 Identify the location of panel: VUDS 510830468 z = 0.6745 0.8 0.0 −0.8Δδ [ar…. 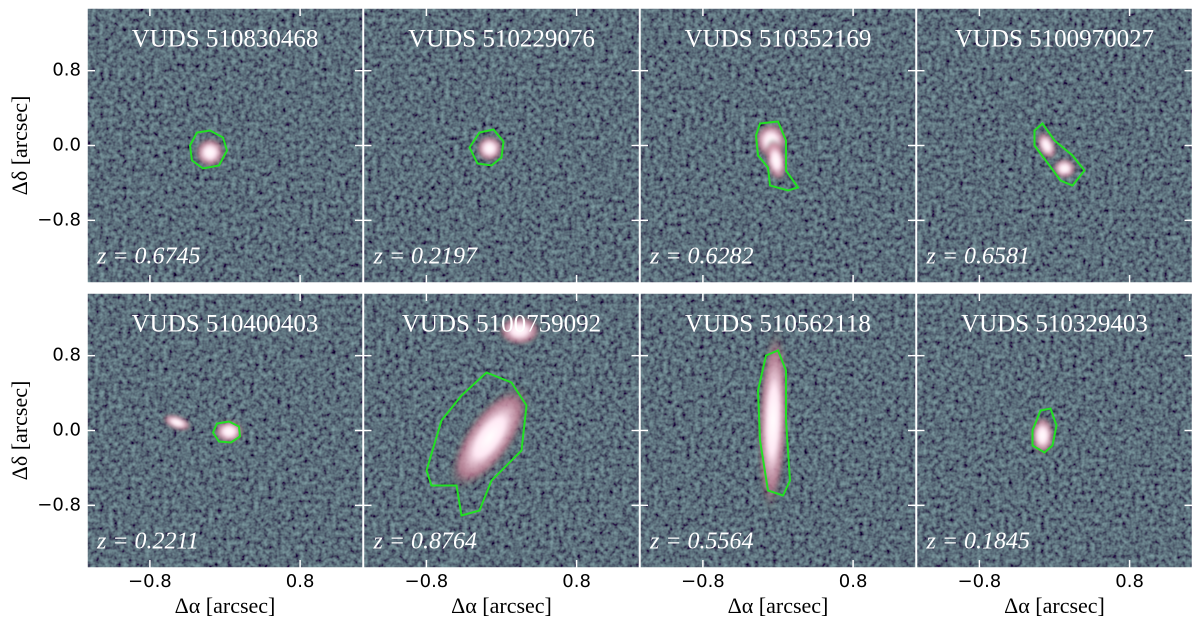
(185, 145).